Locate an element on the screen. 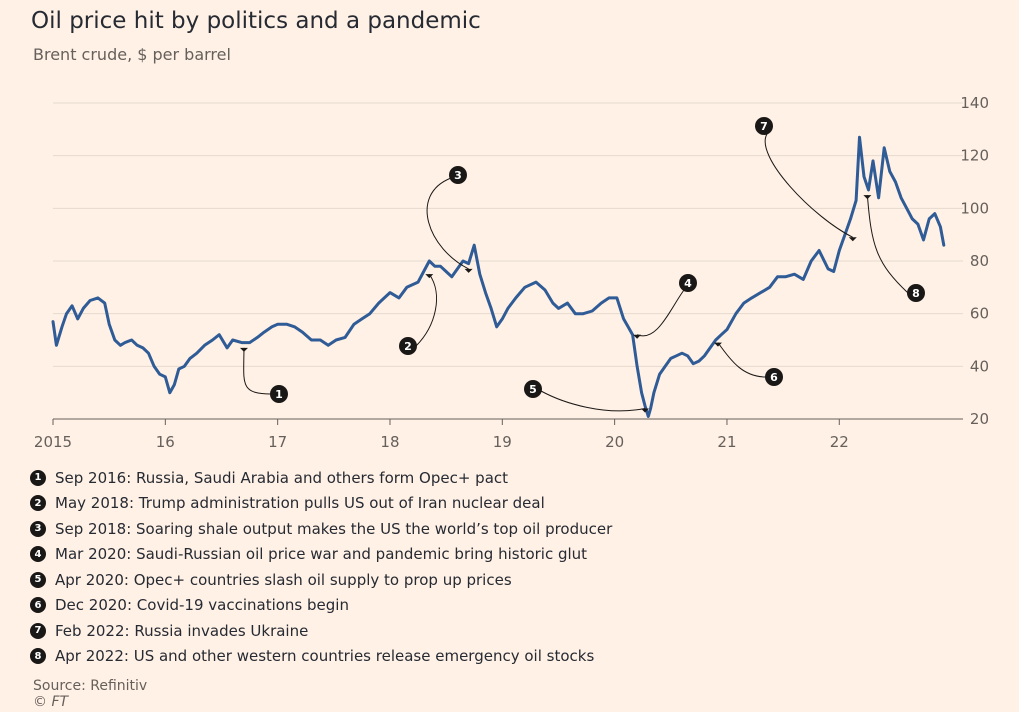 The height and width of the screenshot is (712, 1019). annotation-marker-number: 6 is located at coordinates (774, 377).